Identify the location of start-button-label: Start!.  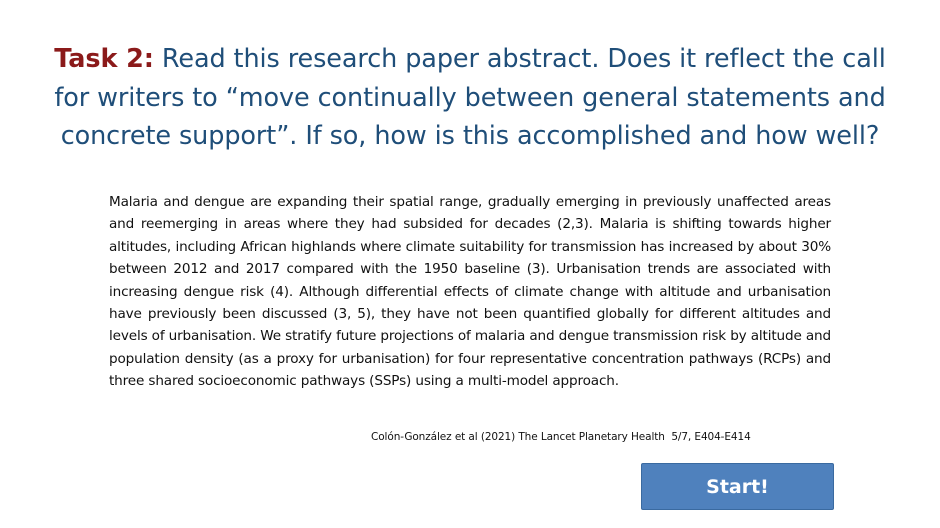
(737, 486).